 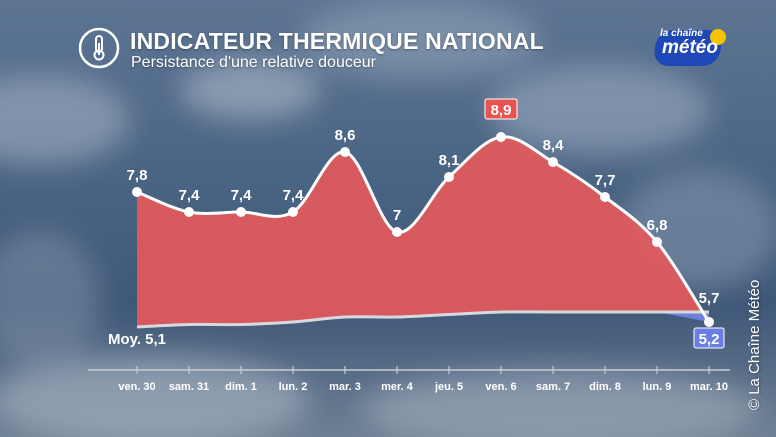 I want to click on data-label: 8,4, so click(x=554, y=145).